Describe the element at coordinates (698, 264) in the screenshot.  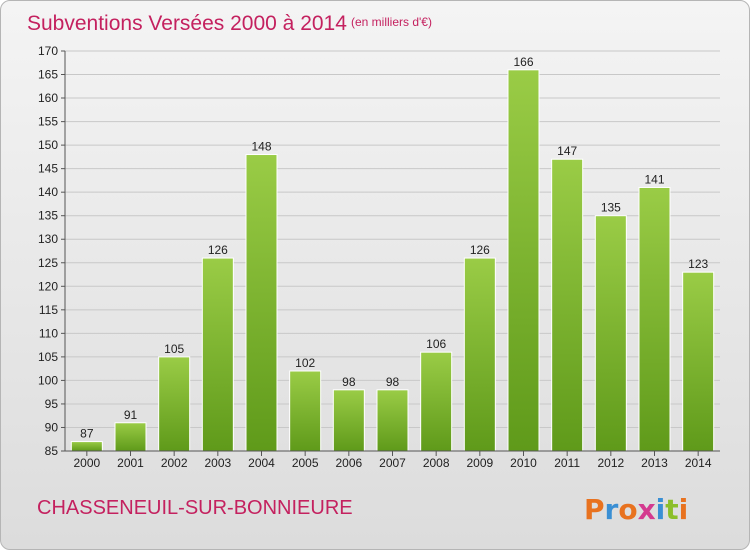
I see `data-label: 123` at that location.